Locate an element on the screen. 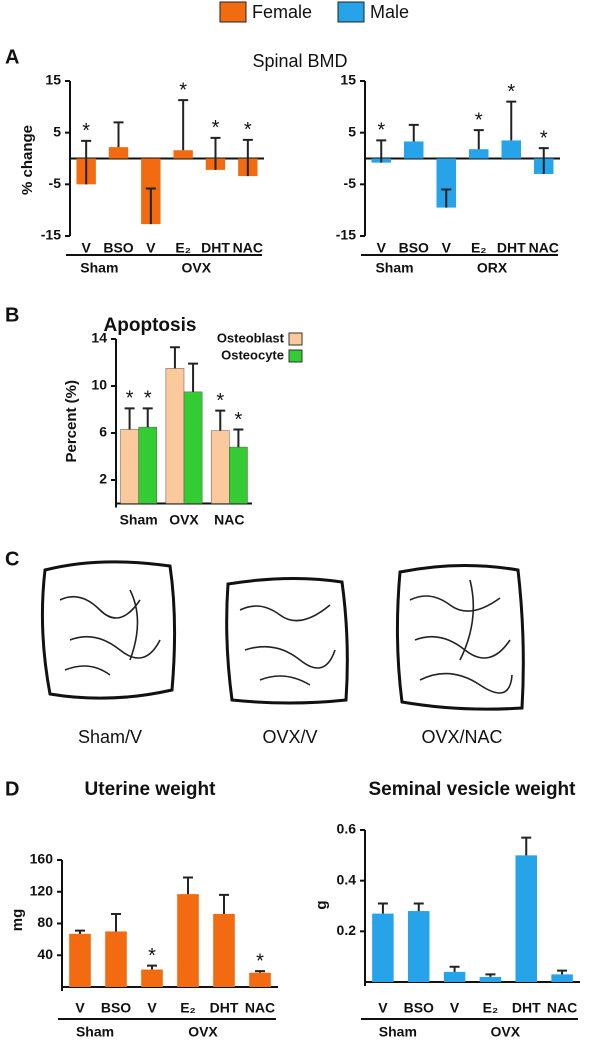  chart-title: Uterine weight is located at coordinates (151, 789).